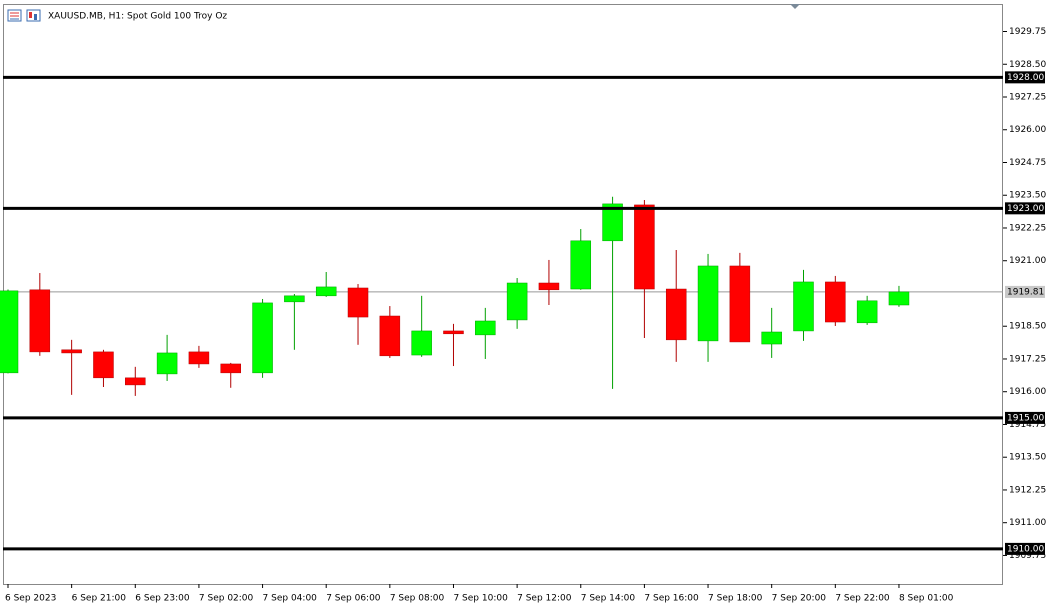  What do you see at coordinates (1027, 425) in the screenshot?
I see `y-tick-label: 1914.75` at bounding box center [1027, 425].